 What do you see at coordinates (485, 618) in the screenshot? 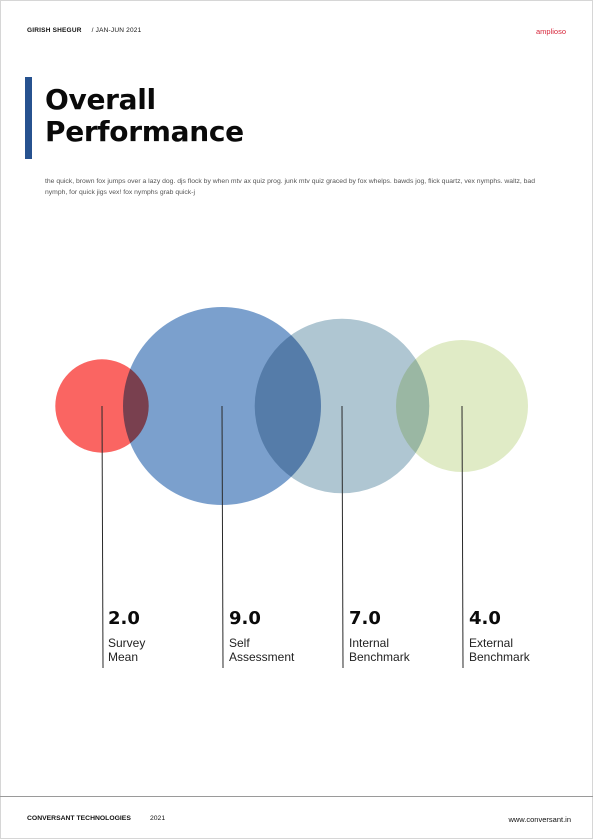
I see `metric-value: 4.0` at bounding box center [485, 618].